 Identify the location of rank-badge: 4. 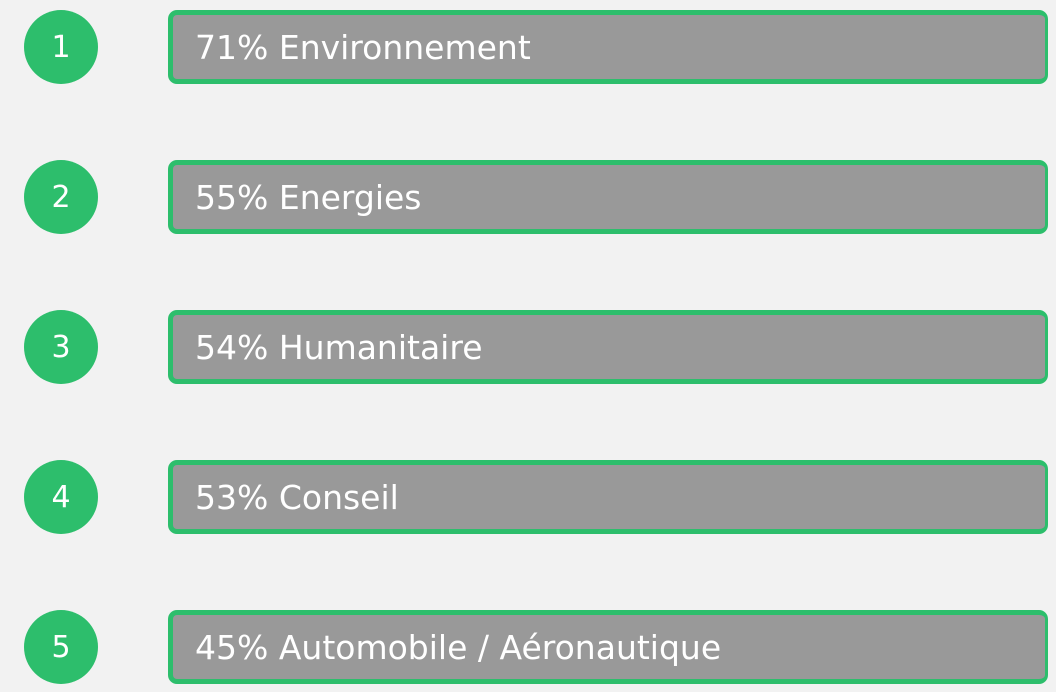
(61, 497).